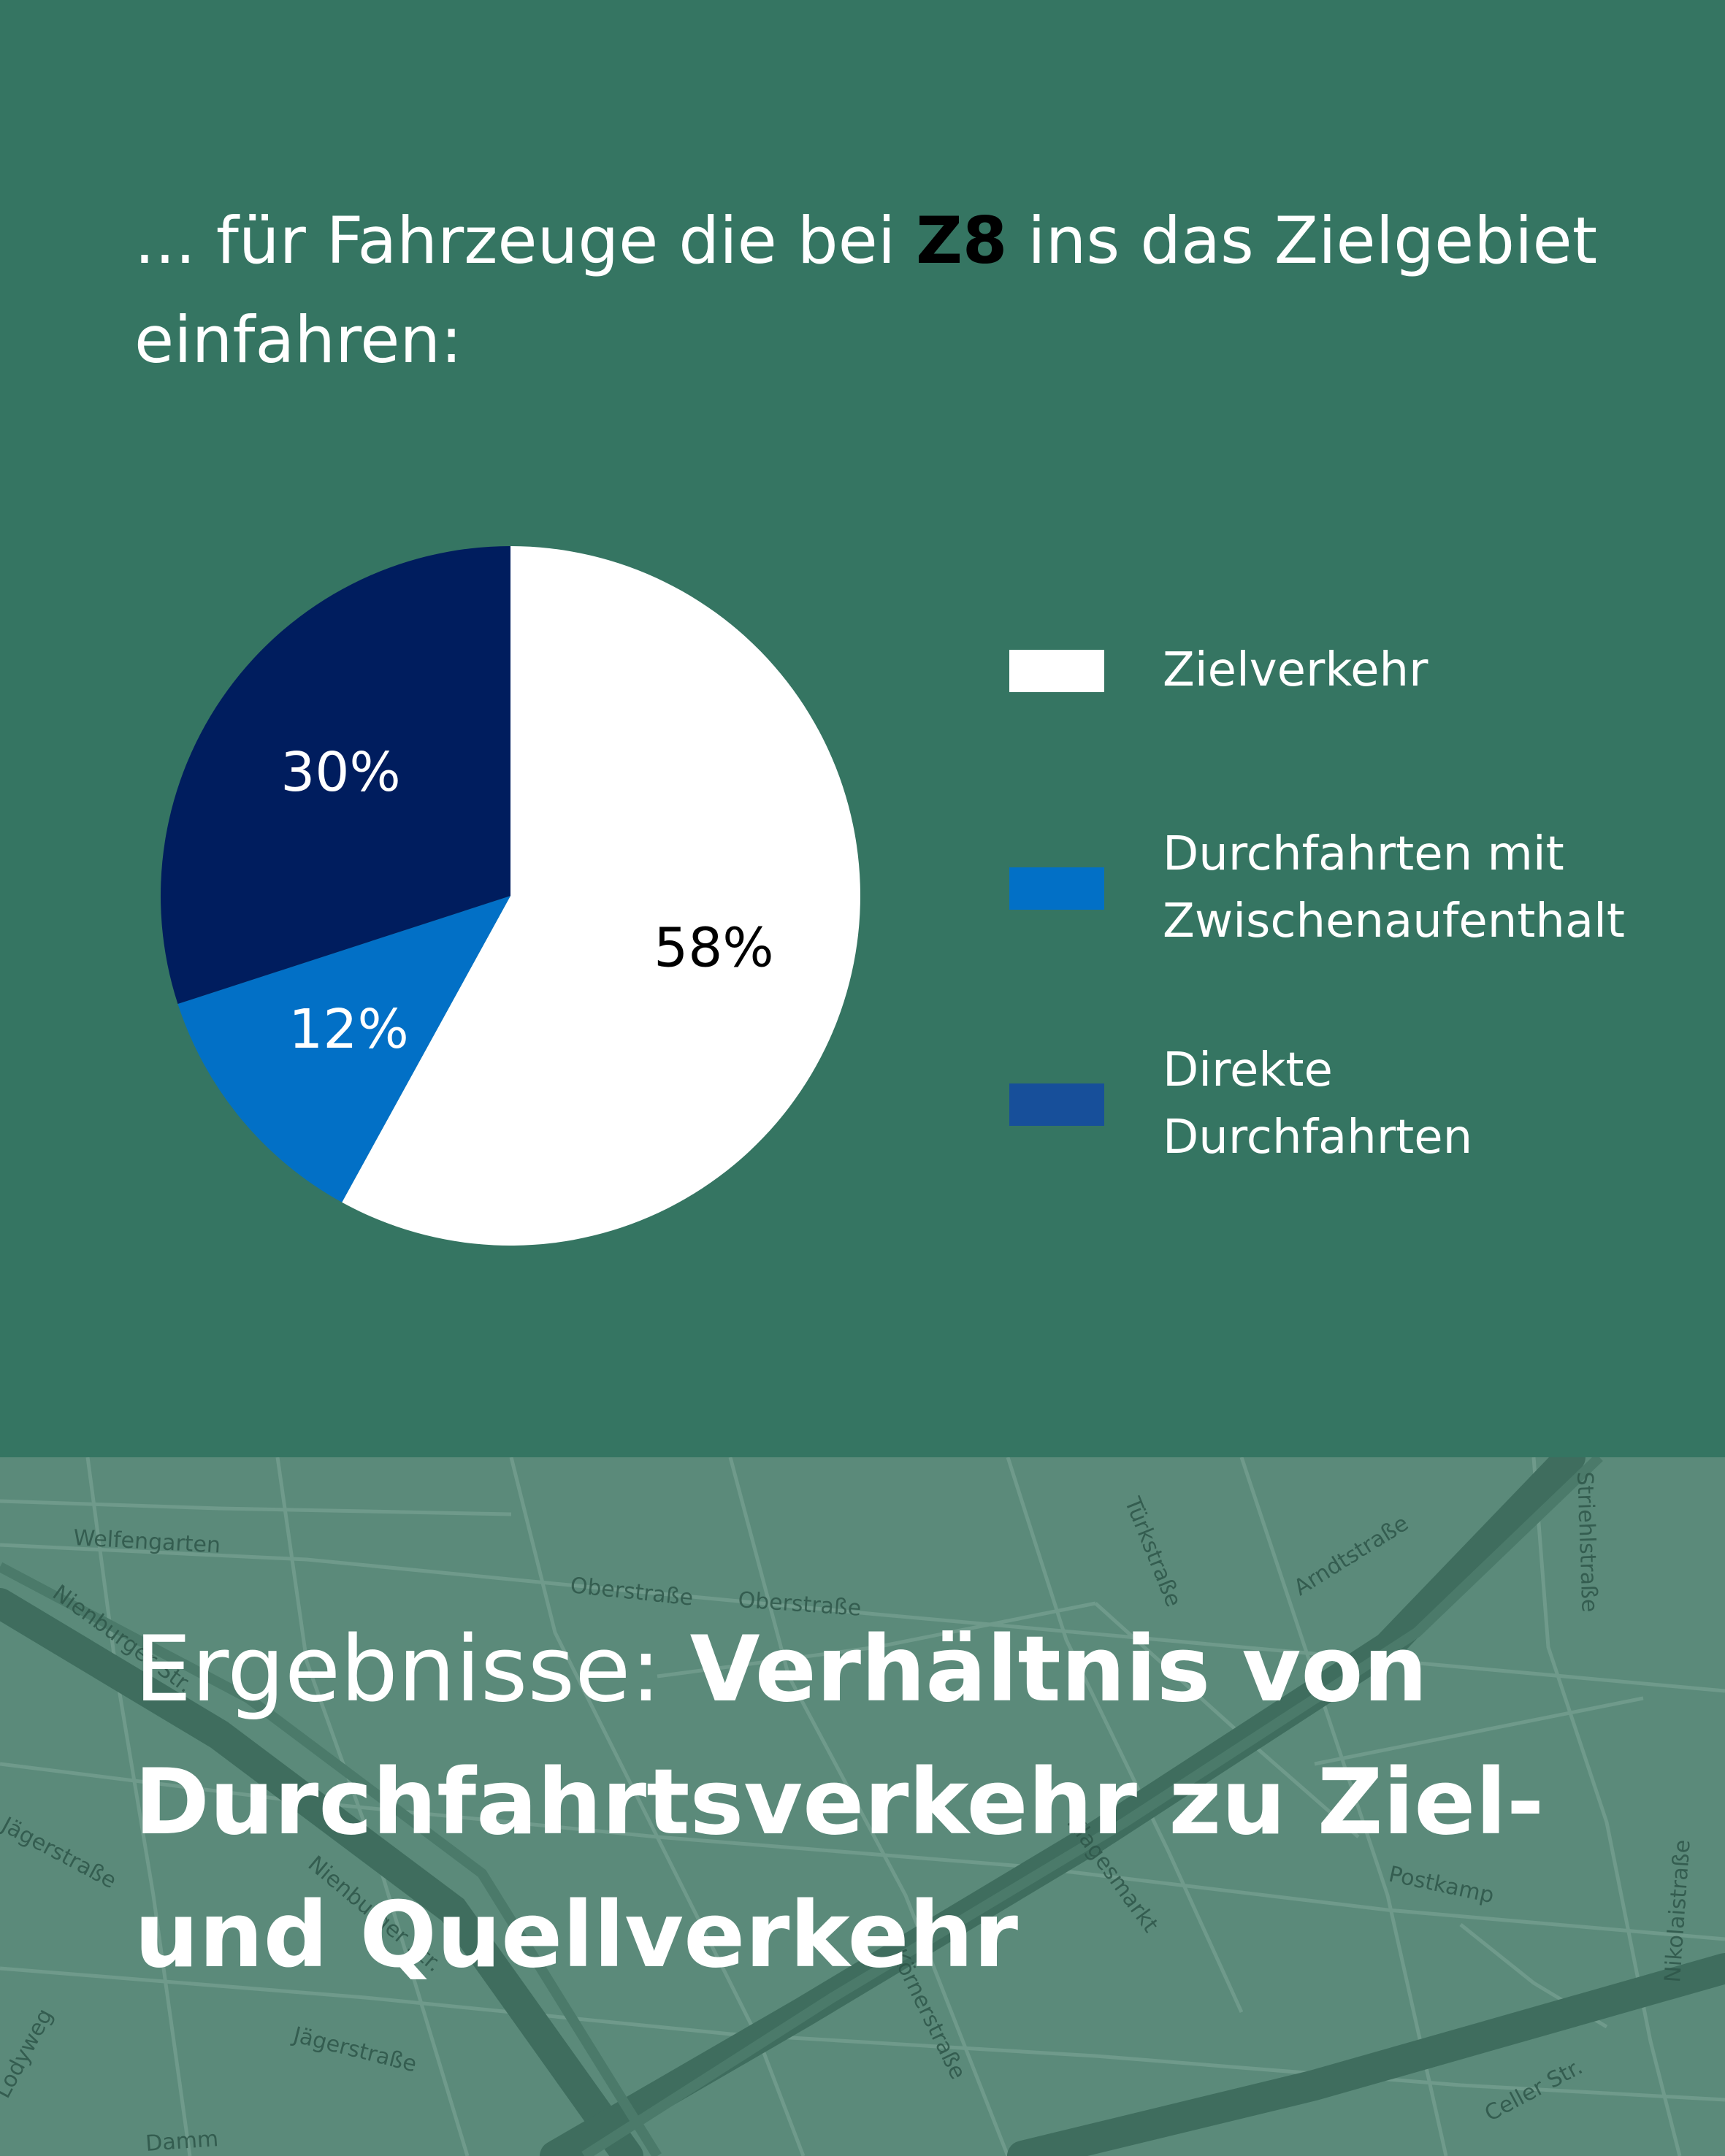 The width and height of the screenshot is (1725, 2156). What do you see at coordinates (1248, 1070) in the screenshot?
I see `legend-label-line: Direkte` at bounding box center [1248, 1070].